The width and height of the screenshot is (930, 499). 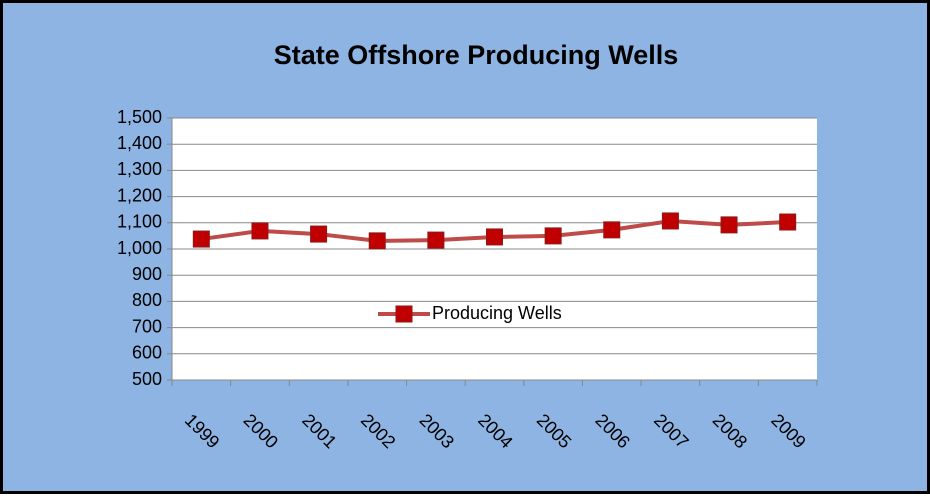 What do you see at coordinates (139, 117) in the screenshot?
I see `y-tick-label: 1,500` at bounding box center [139, 117].